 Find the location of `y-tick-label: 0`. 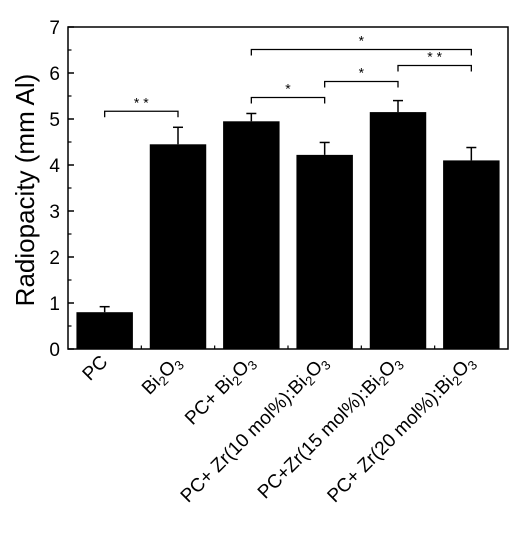

y-tick-label: 0 is located at coordinates (54, 350).